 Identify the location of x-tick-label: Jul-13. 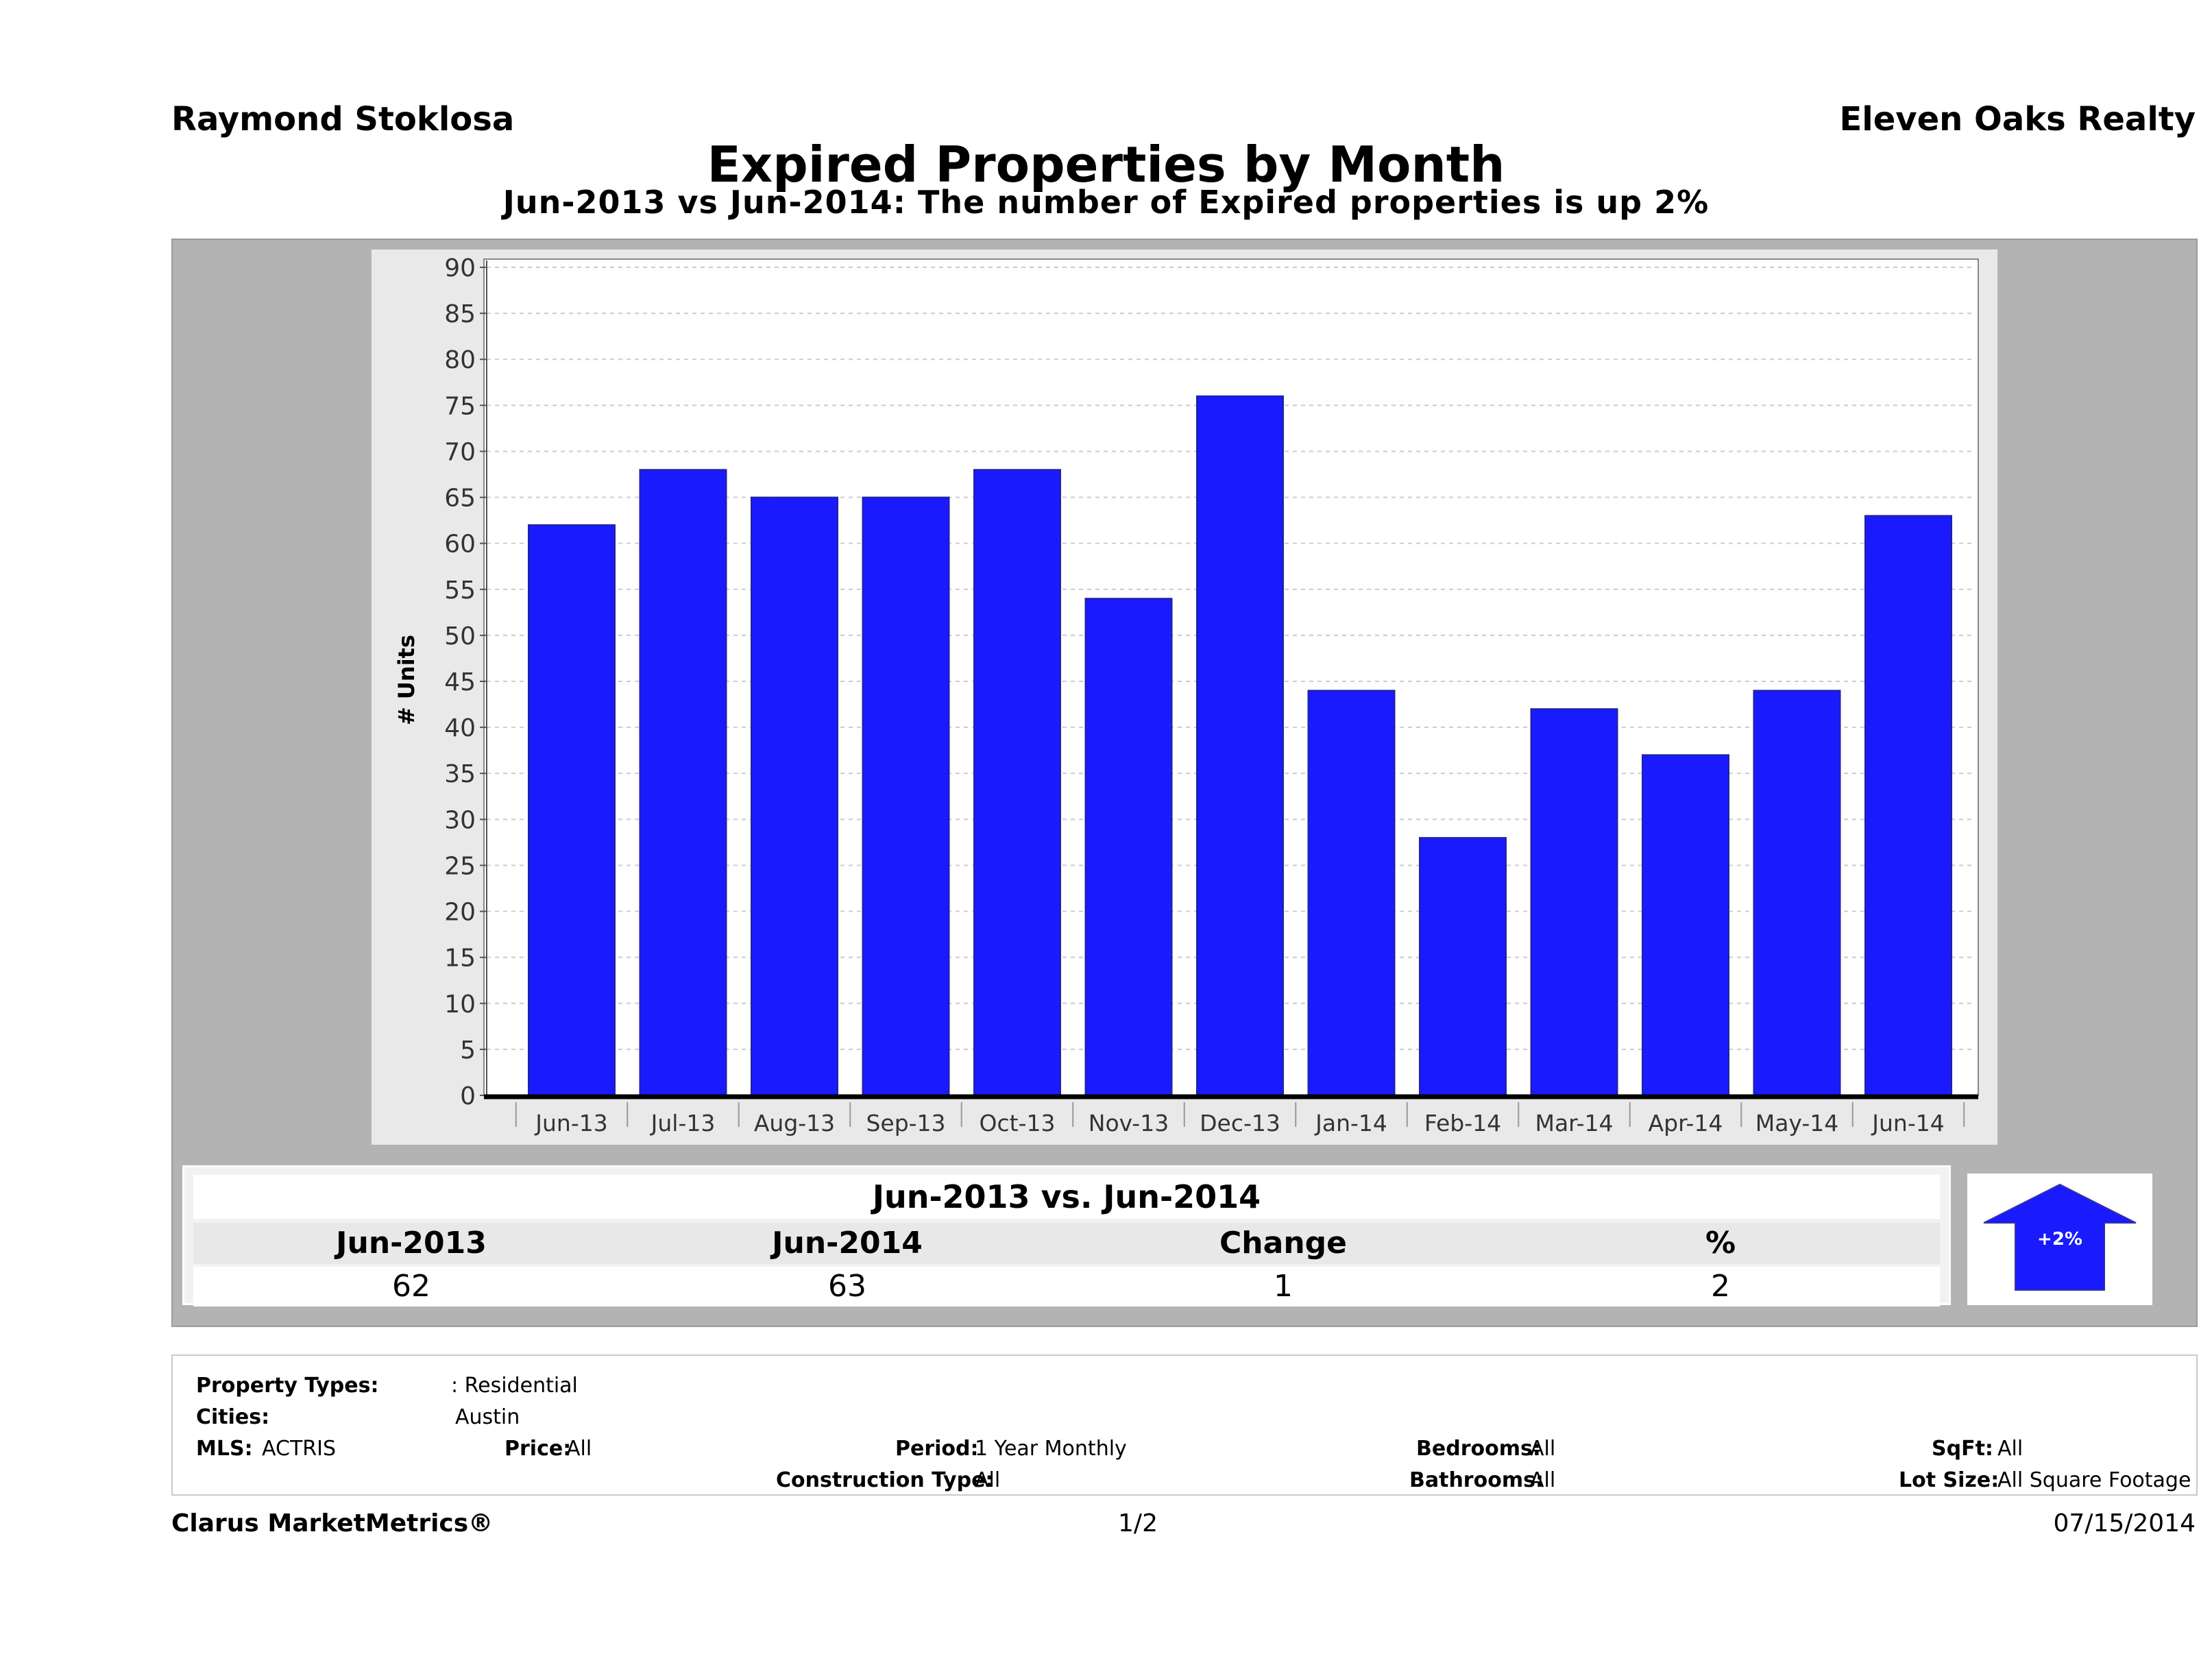
(683, 1123).